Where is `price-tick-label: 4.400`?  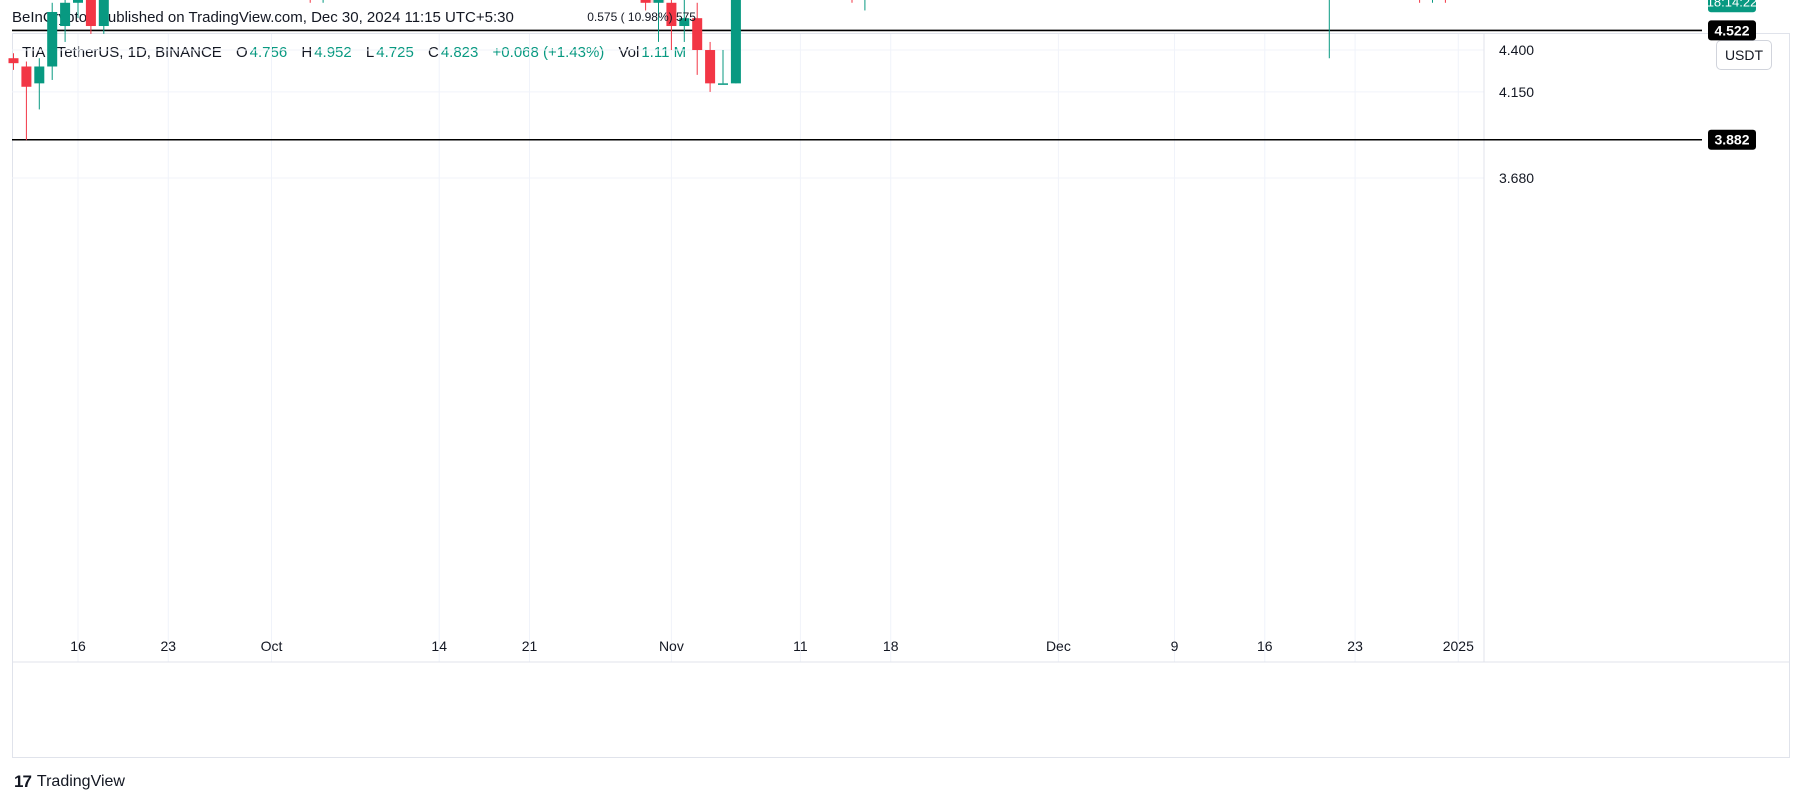 price-tick-label: 4.400 is located at coordinates (1516, 50).